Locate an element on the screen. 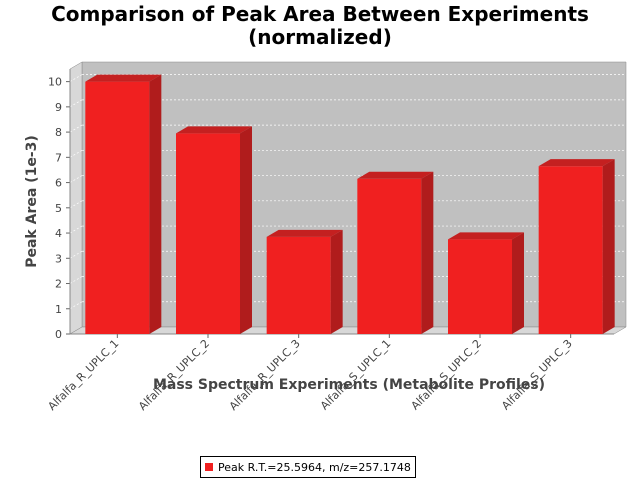 The width and height of the screenshot is (640, 480). y-tick-label: 0 is located at coordinates (58, 334).